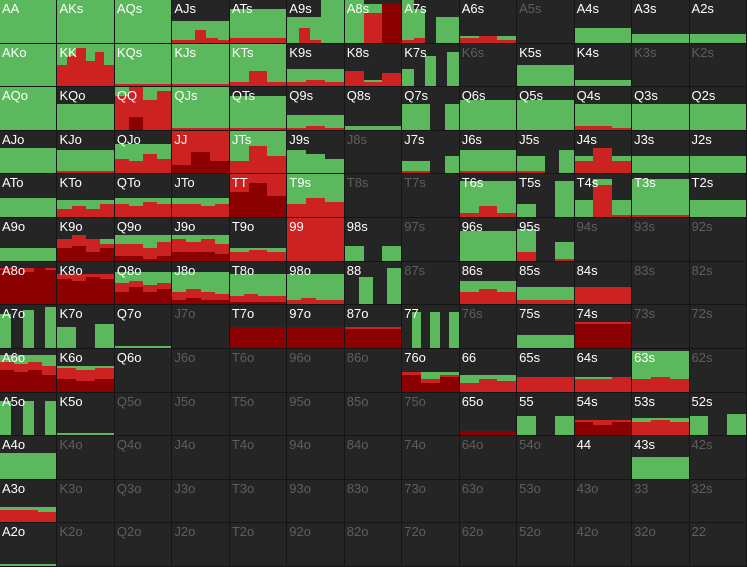 The image size is (747, 567). Describe the element at coordinates (201, 240) in the screenshot. I see `hand-cell-j9o: J9o` at that location.